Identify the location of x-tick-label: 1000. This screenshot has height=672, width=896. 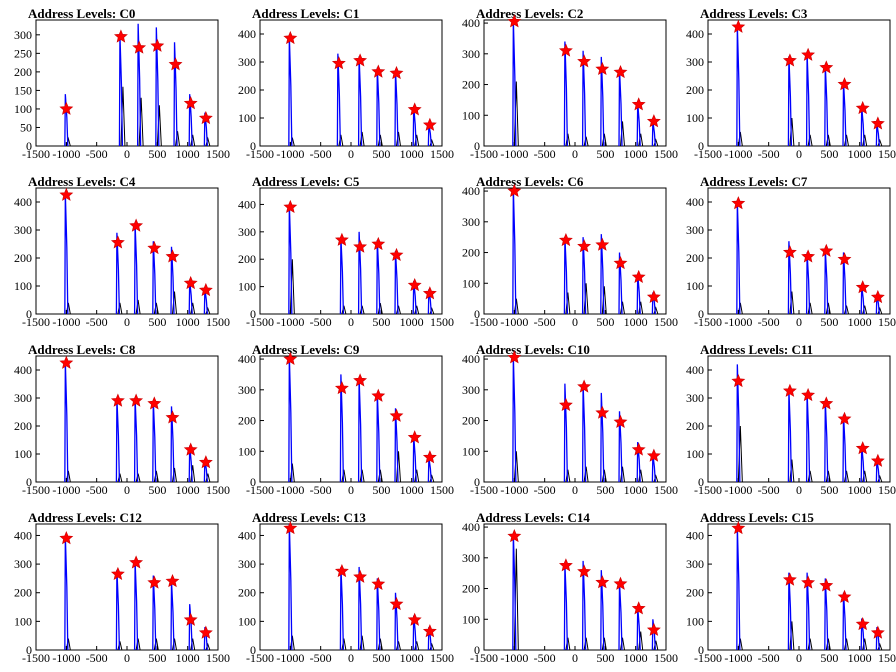
(636, 490).